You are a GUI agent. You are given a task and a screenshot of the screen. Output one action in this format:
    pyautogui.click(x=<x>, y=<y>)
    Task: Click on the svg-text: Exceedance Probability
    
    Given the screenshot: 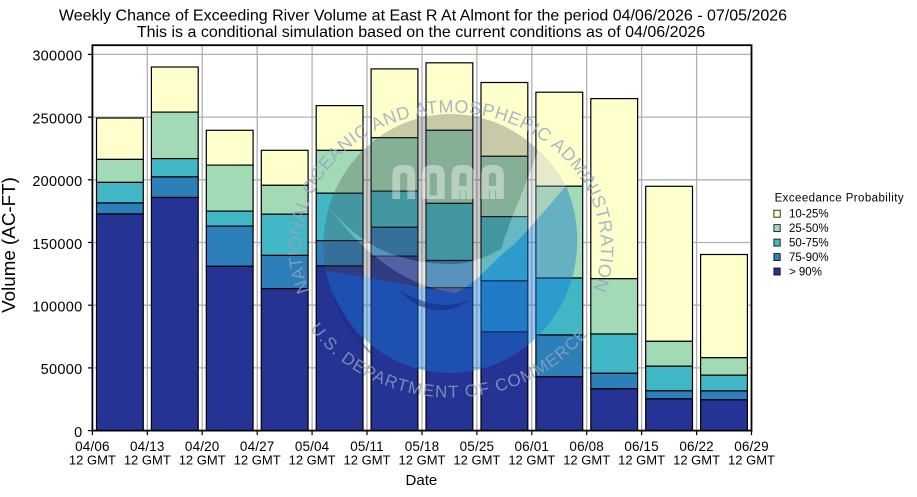 What is the action you would take?
    pyautogui.click(x=839, y=199)
    